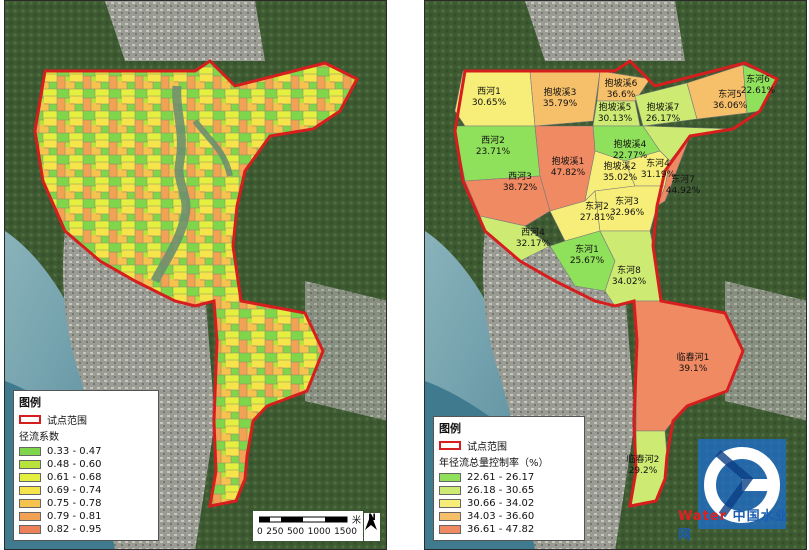 The height and width of the screenshot is (550, 809). Describe the element at coordinates (620, 173) in the screenshot. I see `zone-label: 抱坡溪2 35.02%` at that location.